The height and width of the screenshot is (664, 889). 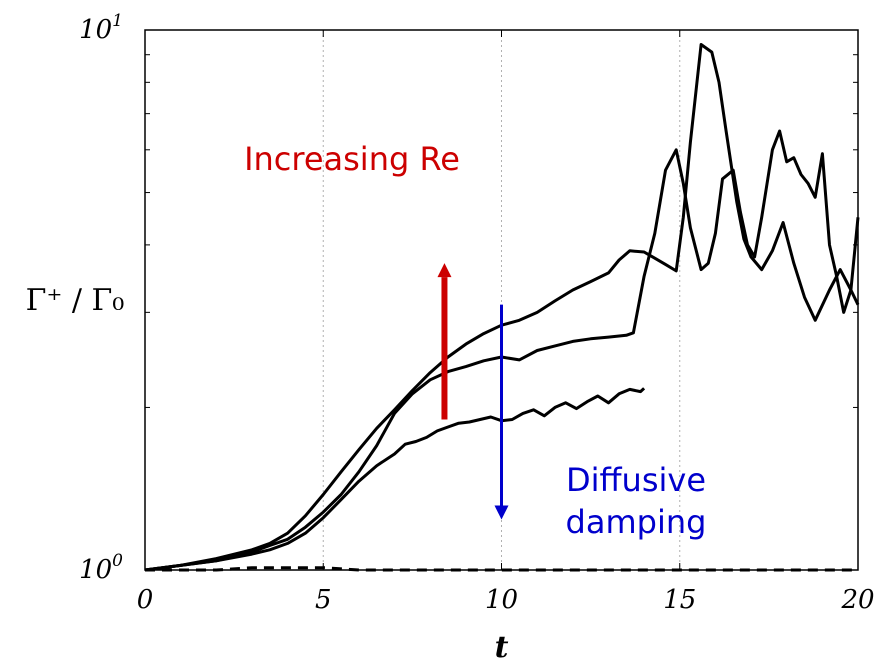 What do you see at coordinates (857, 600) in the screenshot?
I see `x-tick-label: 20` at bounding box center [857, 600].